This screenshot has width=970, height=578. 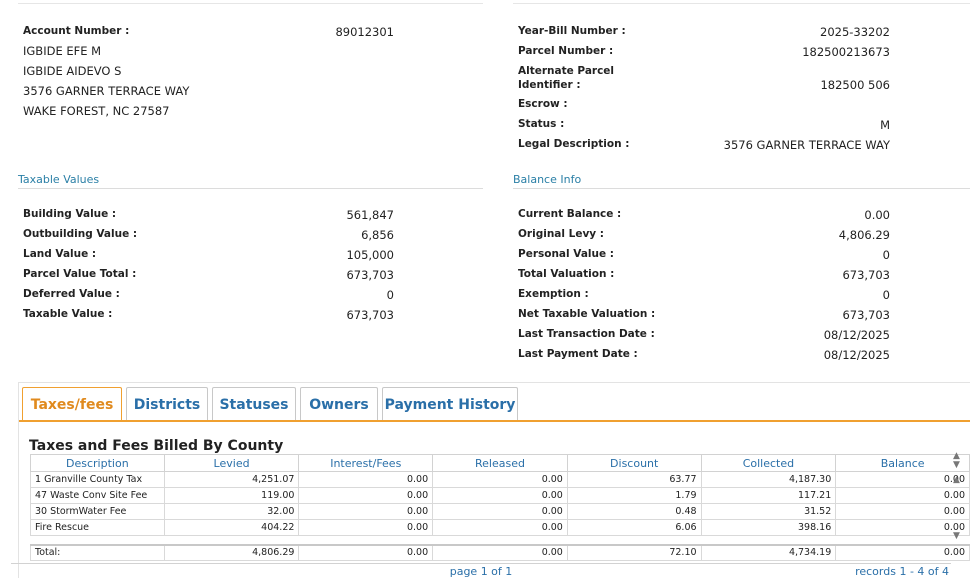 I want to click on balance-label: Last Transaction Date :, so click(x=586, y=334).